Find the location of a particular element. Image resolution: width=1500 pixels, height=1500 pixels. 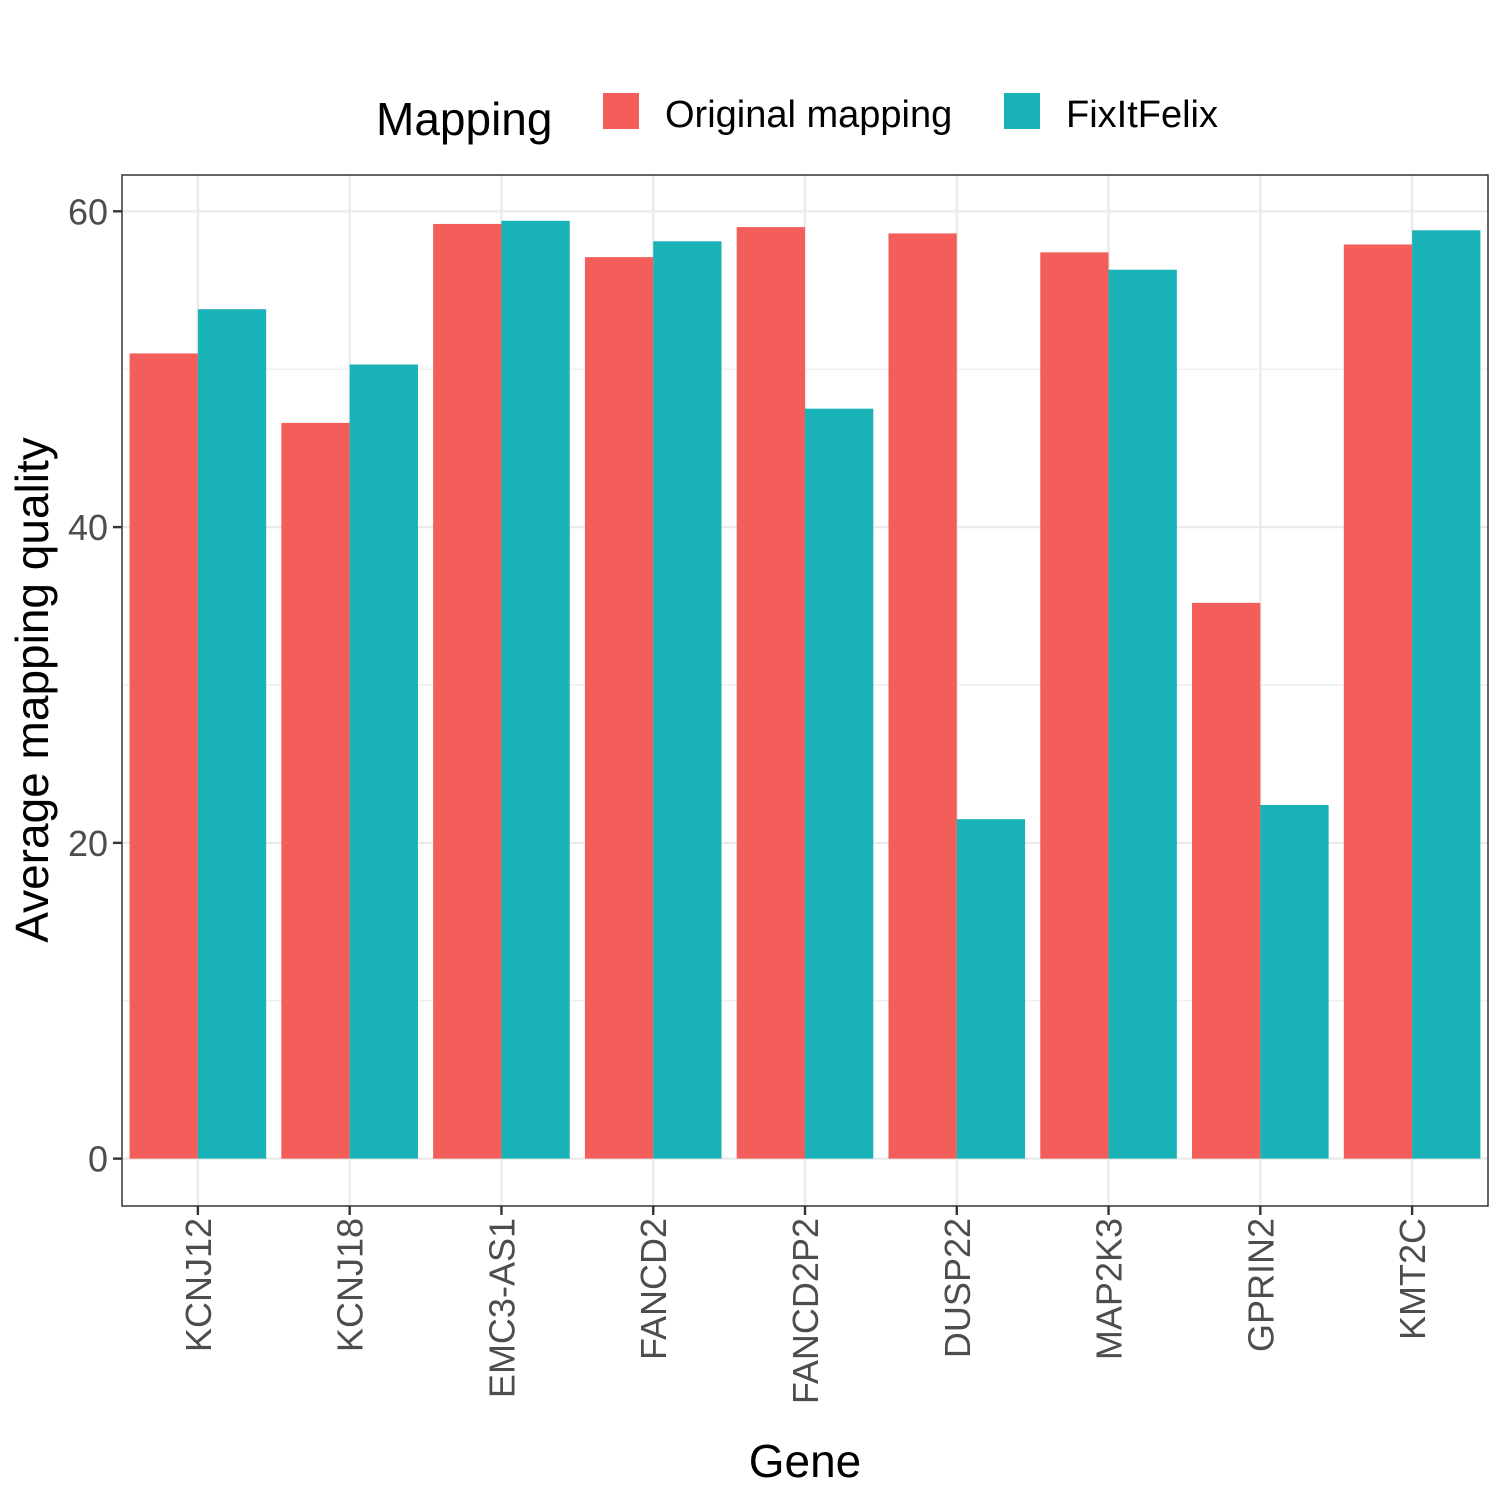

x-tick-label: KCNJ12 is located at coordinates (198, 1285).